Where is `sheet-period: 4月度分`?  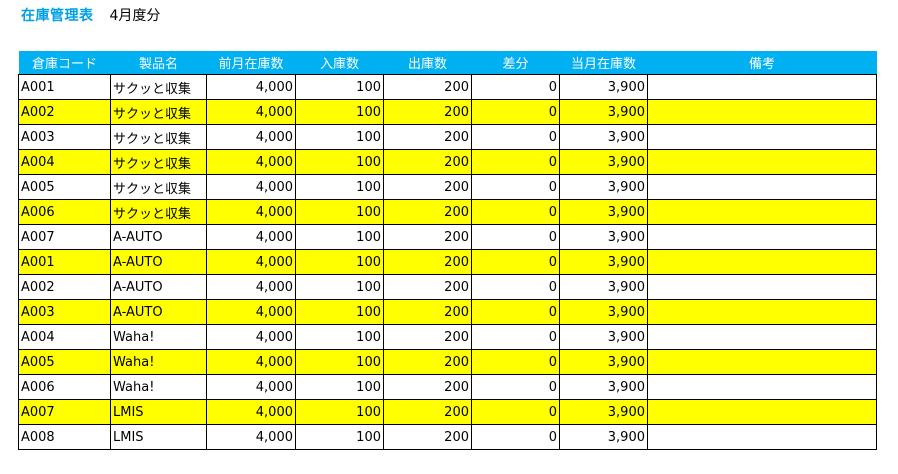 sheet-period: 4月度分 is located at coordinates (135, 16).